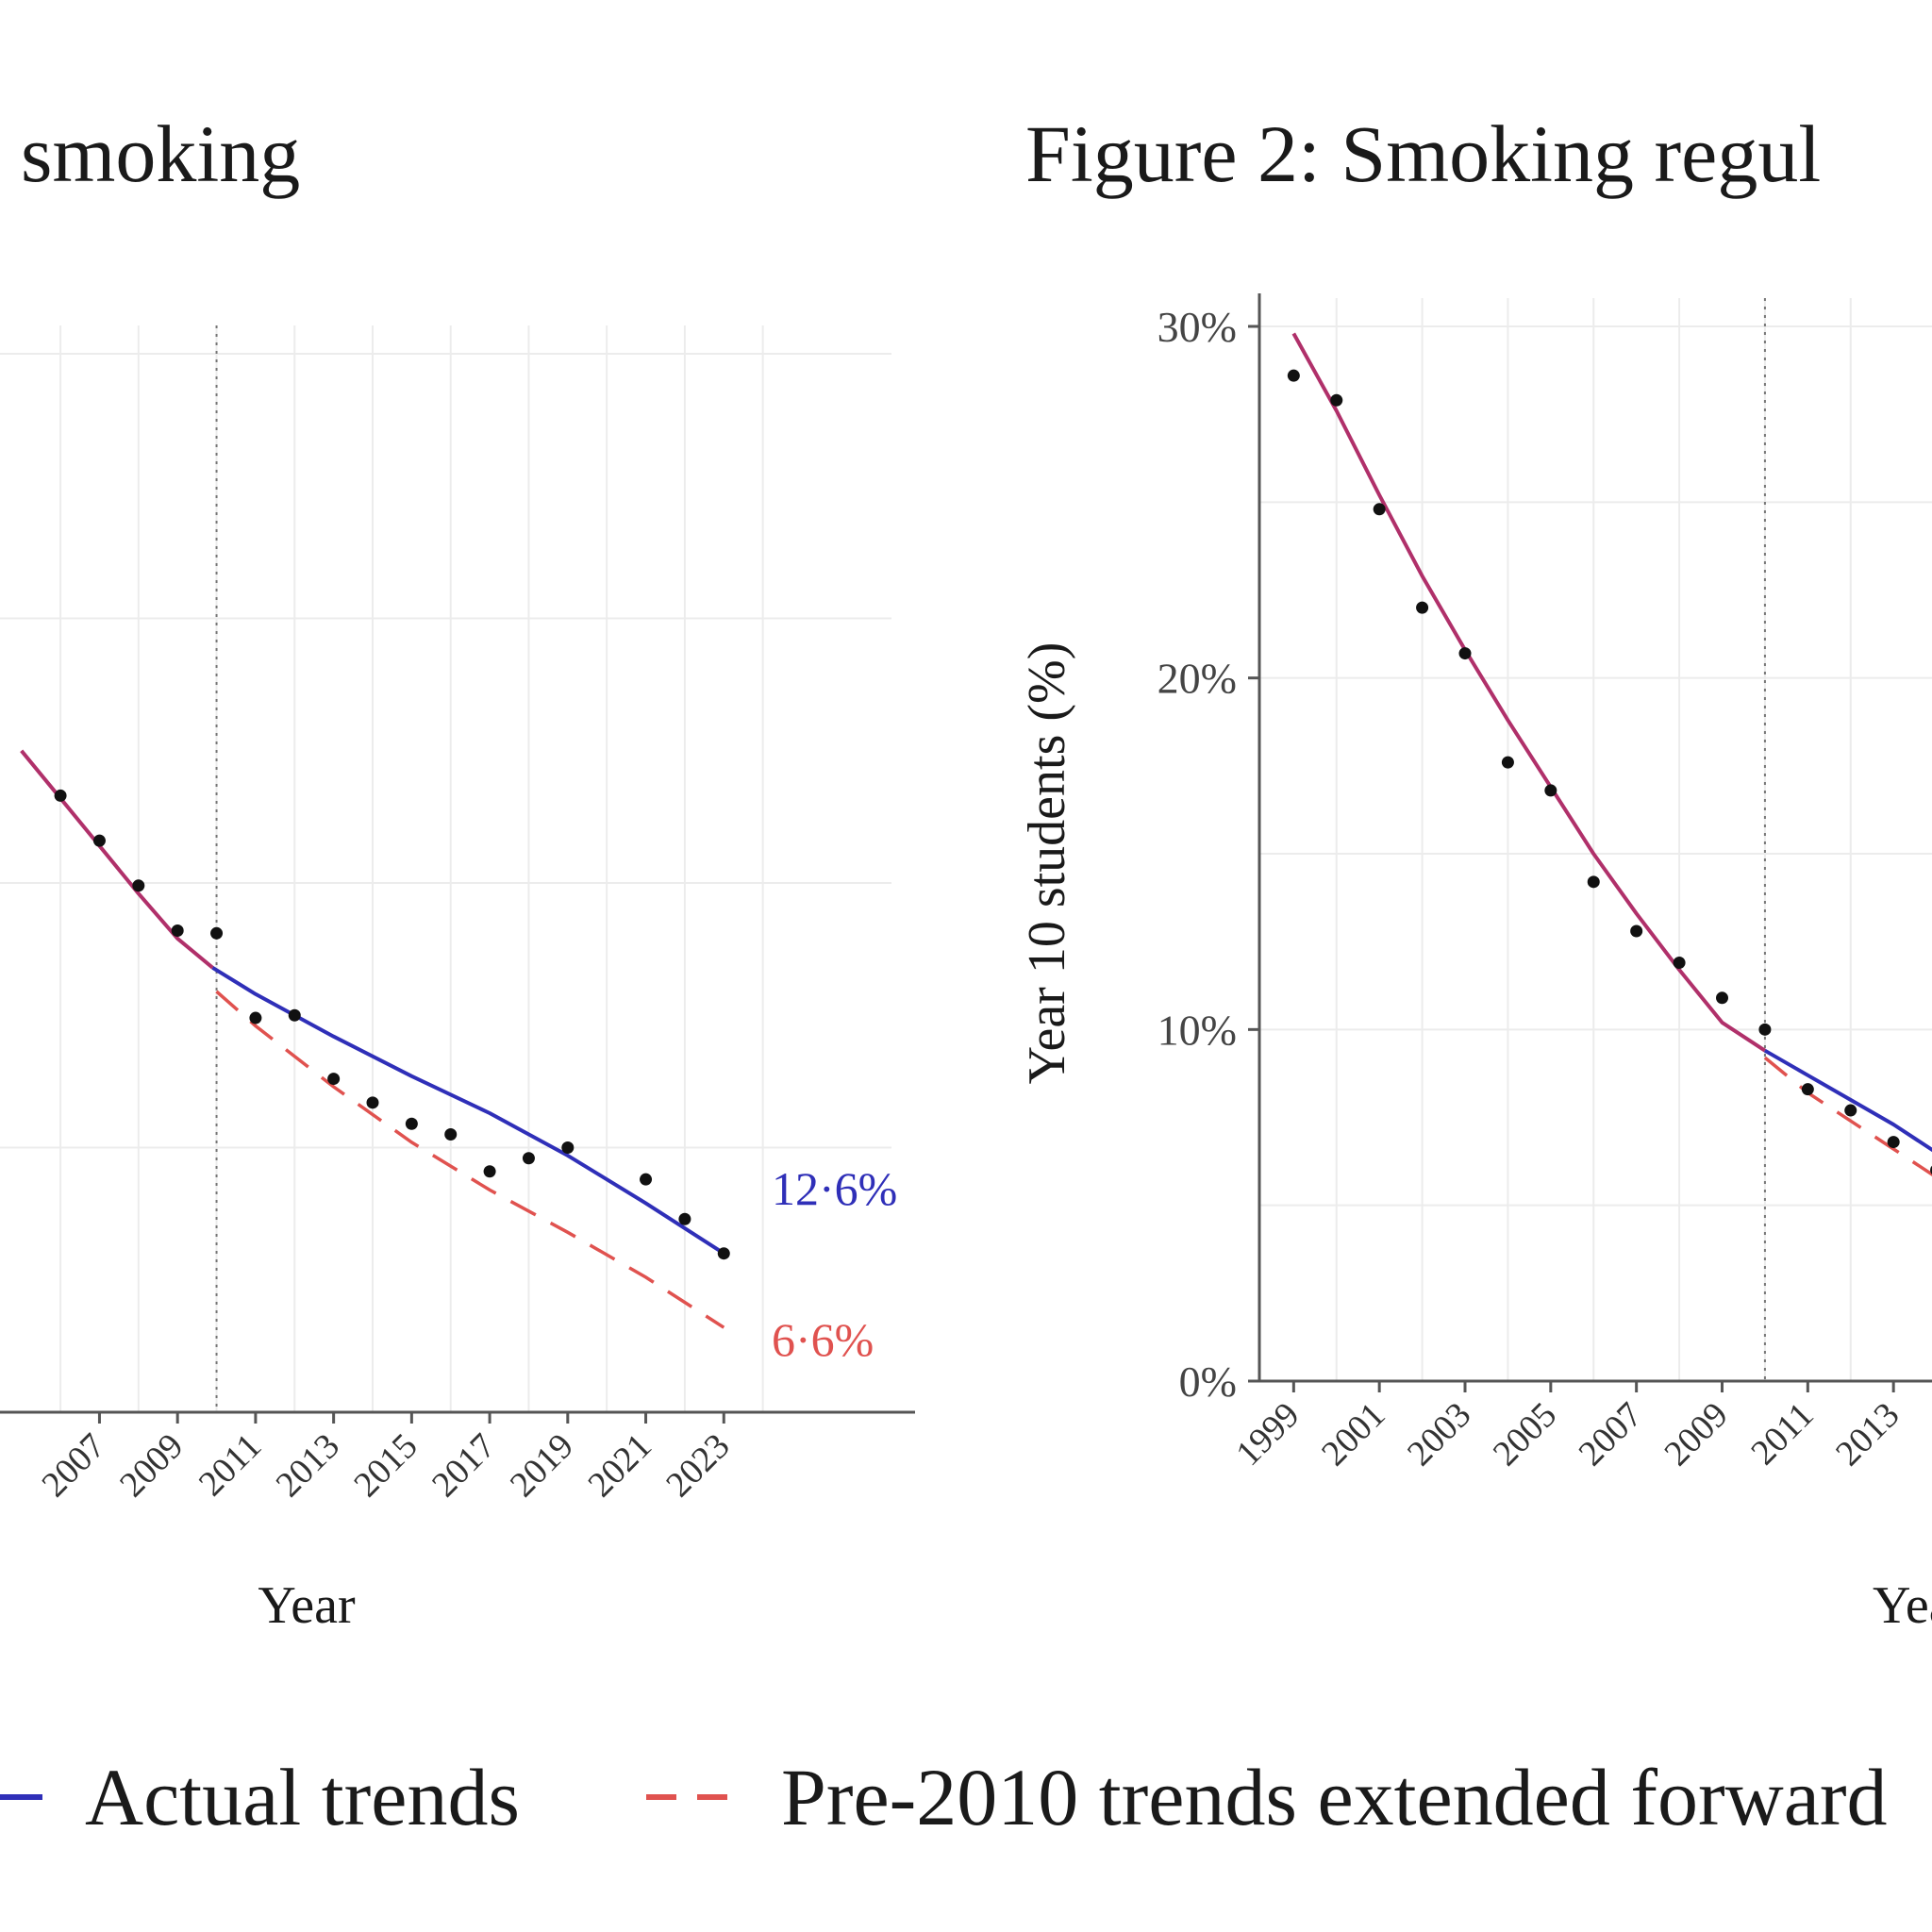  Describe the element at coordinates (1848, 1101) in the screenshot. I see `right-series-actual` at that location.